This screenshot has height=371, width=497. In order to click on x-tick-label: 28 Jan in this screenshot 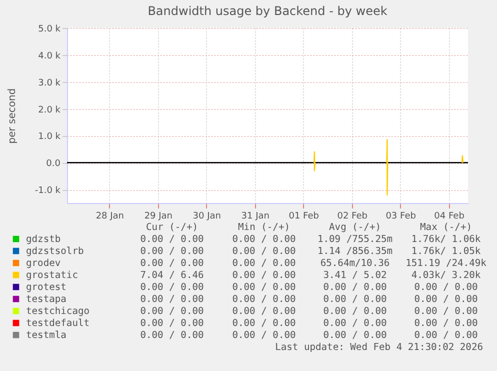, I will do `click(110, 217)`.